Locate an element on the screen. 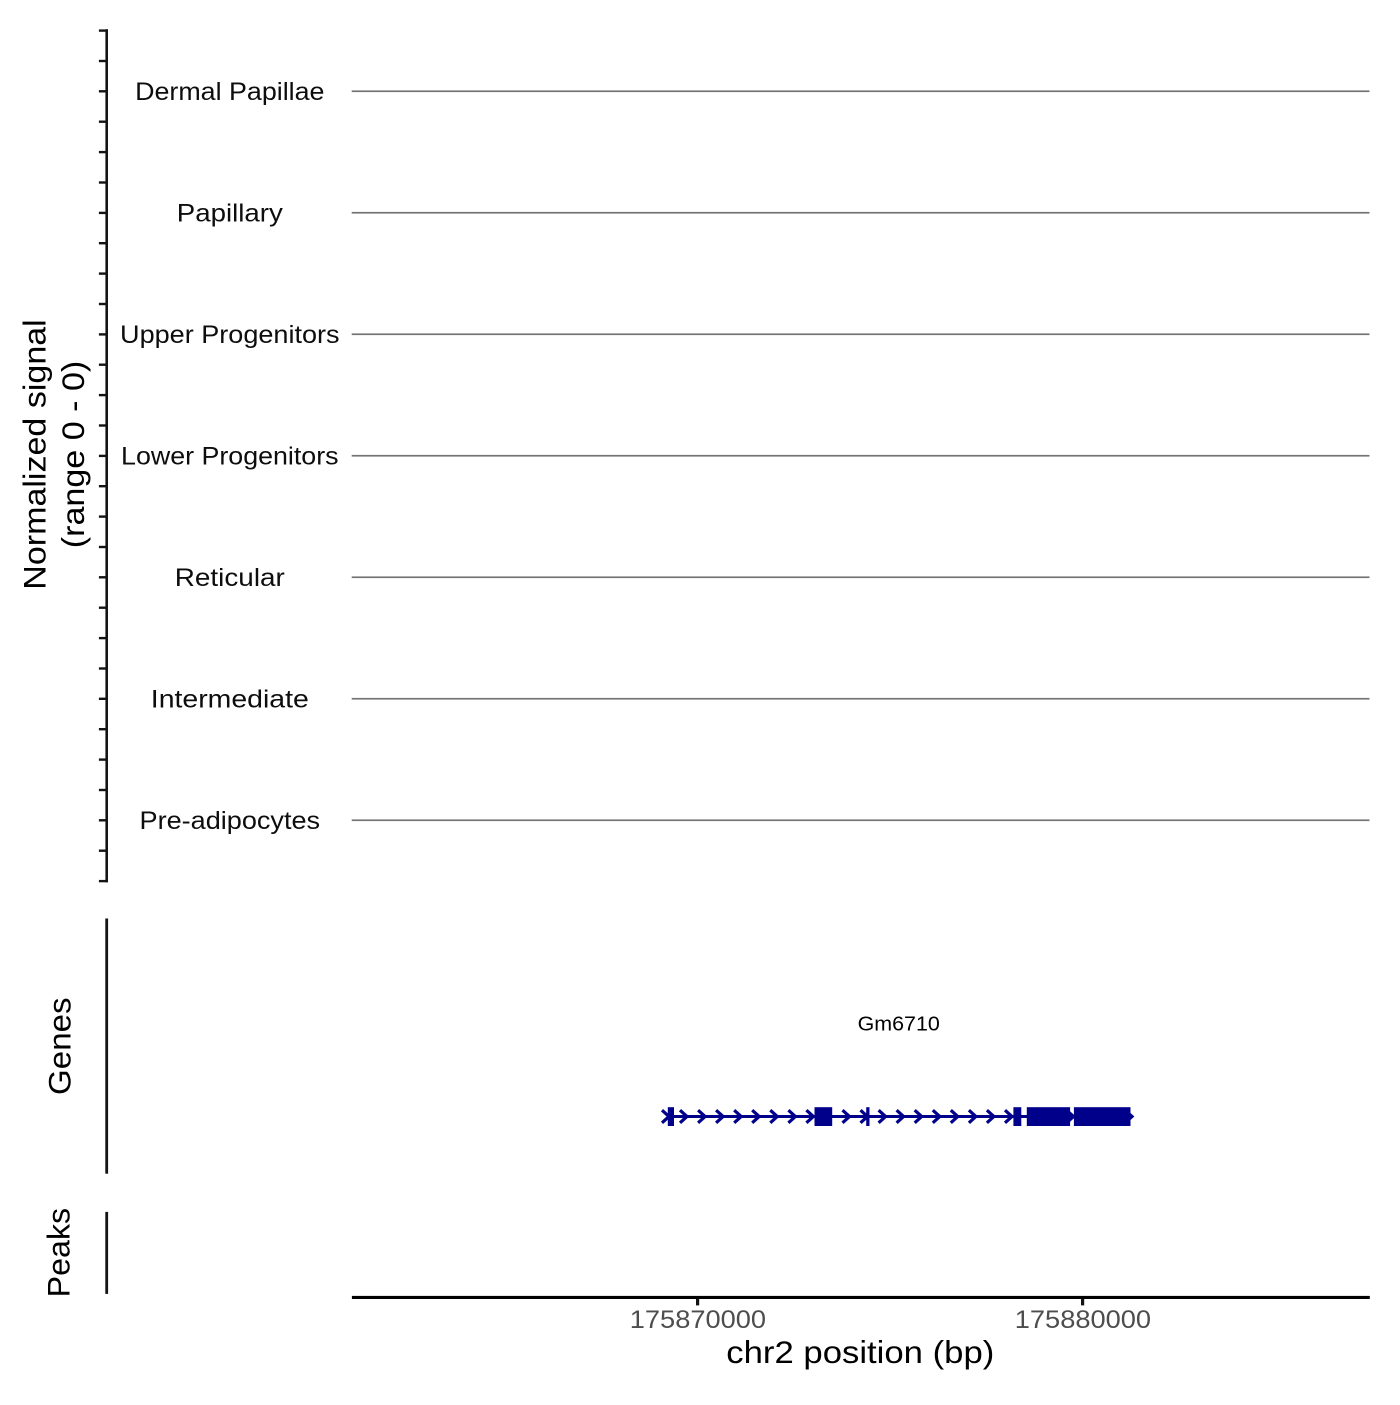  svg-text: Upper Progenitors is located at coordinates (230, 335).